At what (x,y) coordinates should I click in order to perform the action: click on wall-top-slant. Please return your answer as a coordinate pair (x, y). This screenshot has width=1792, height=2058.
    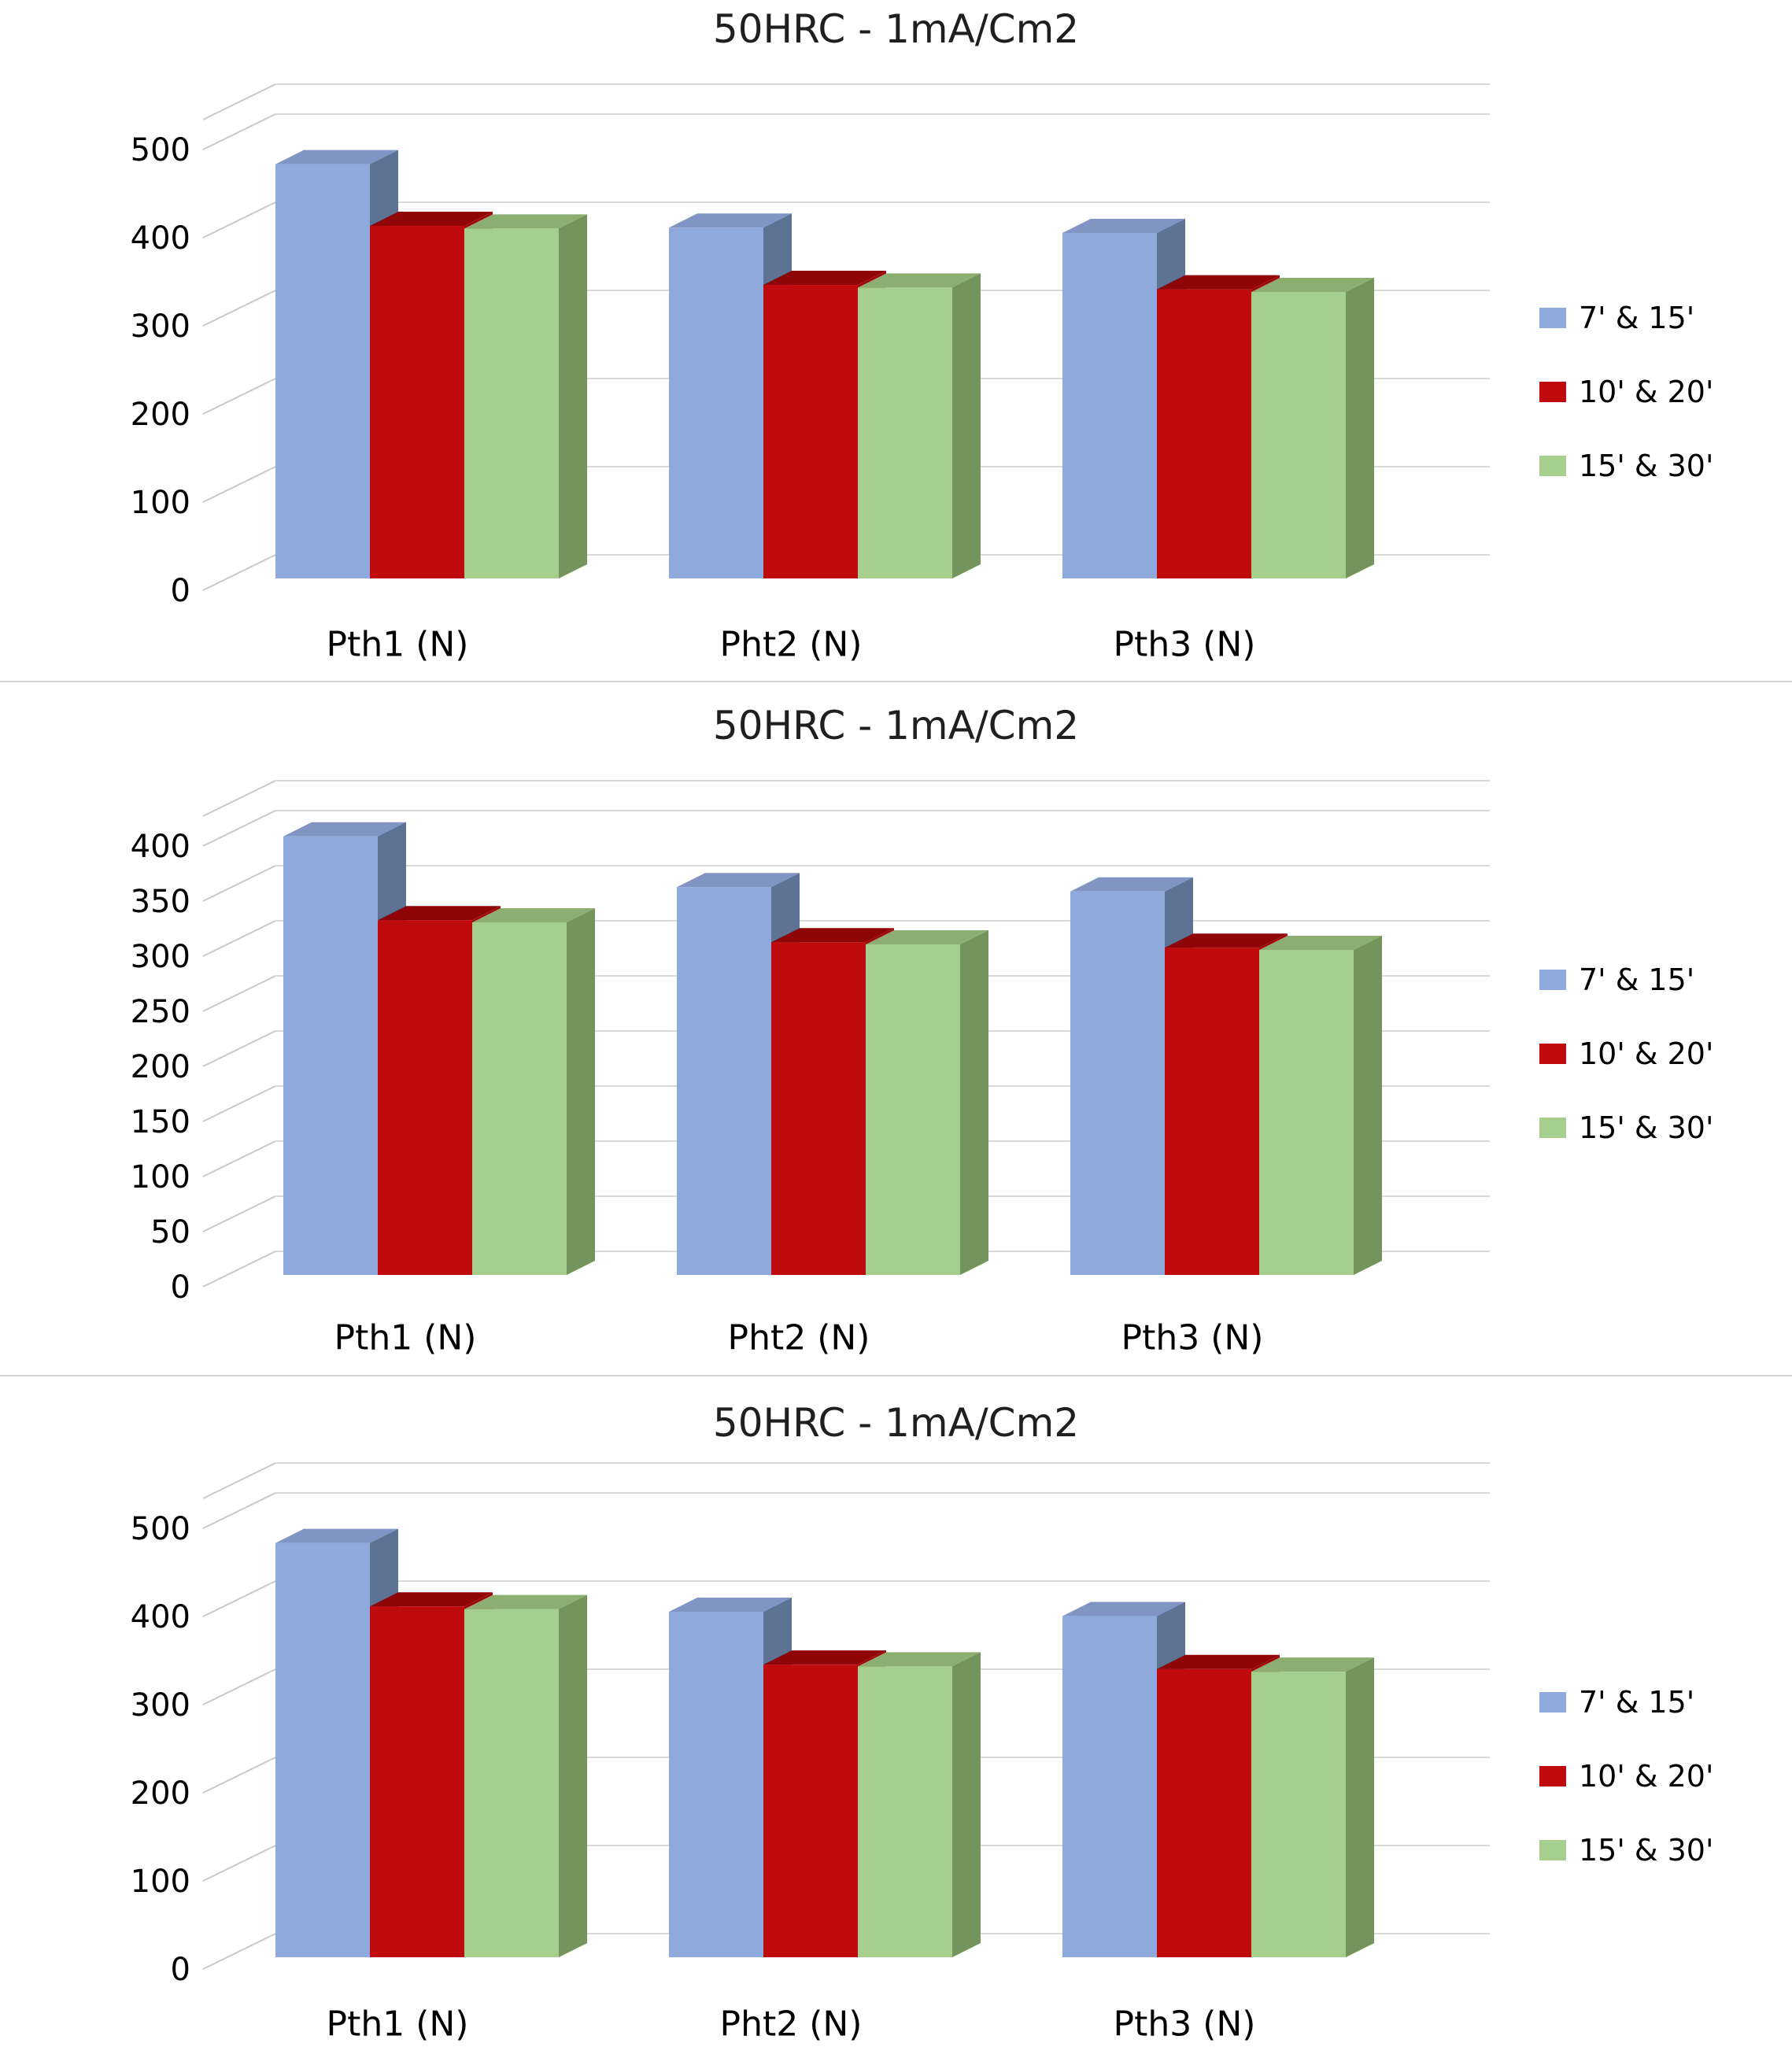
    Looking at the image, I should click on (239, 798).